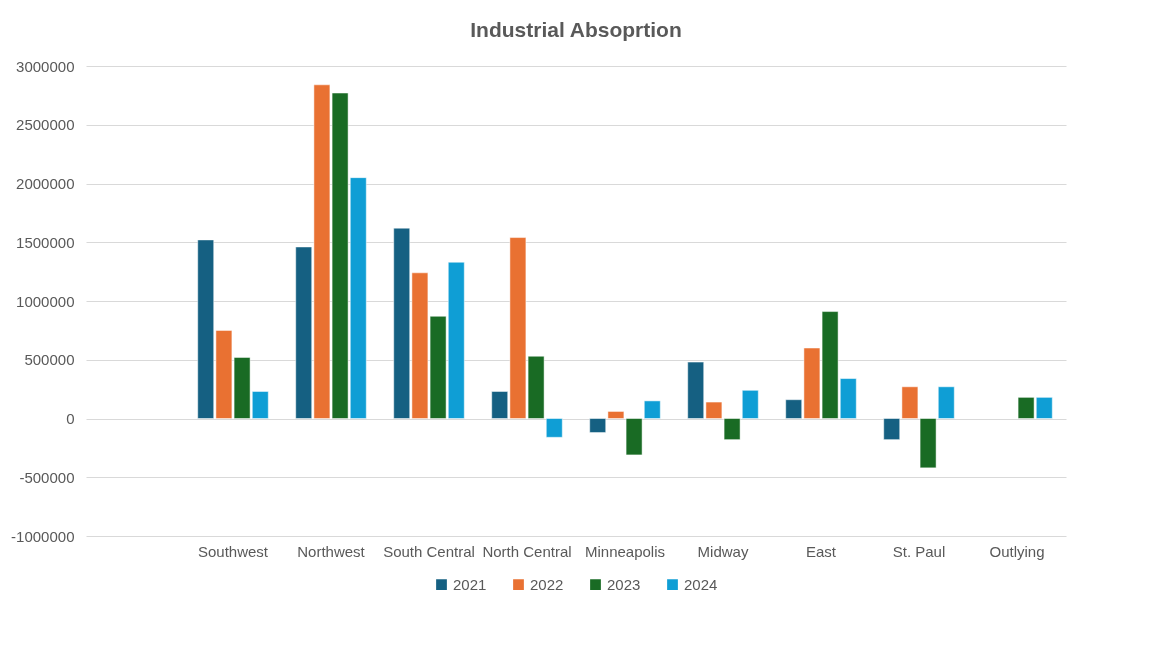 Image resolution: width=1150 pixels, height=649 pixels. What do you see at coordinates (45, 242) in the screenshot?
I see `y-tick-label: 1500000` at bounding box center [45, 242].